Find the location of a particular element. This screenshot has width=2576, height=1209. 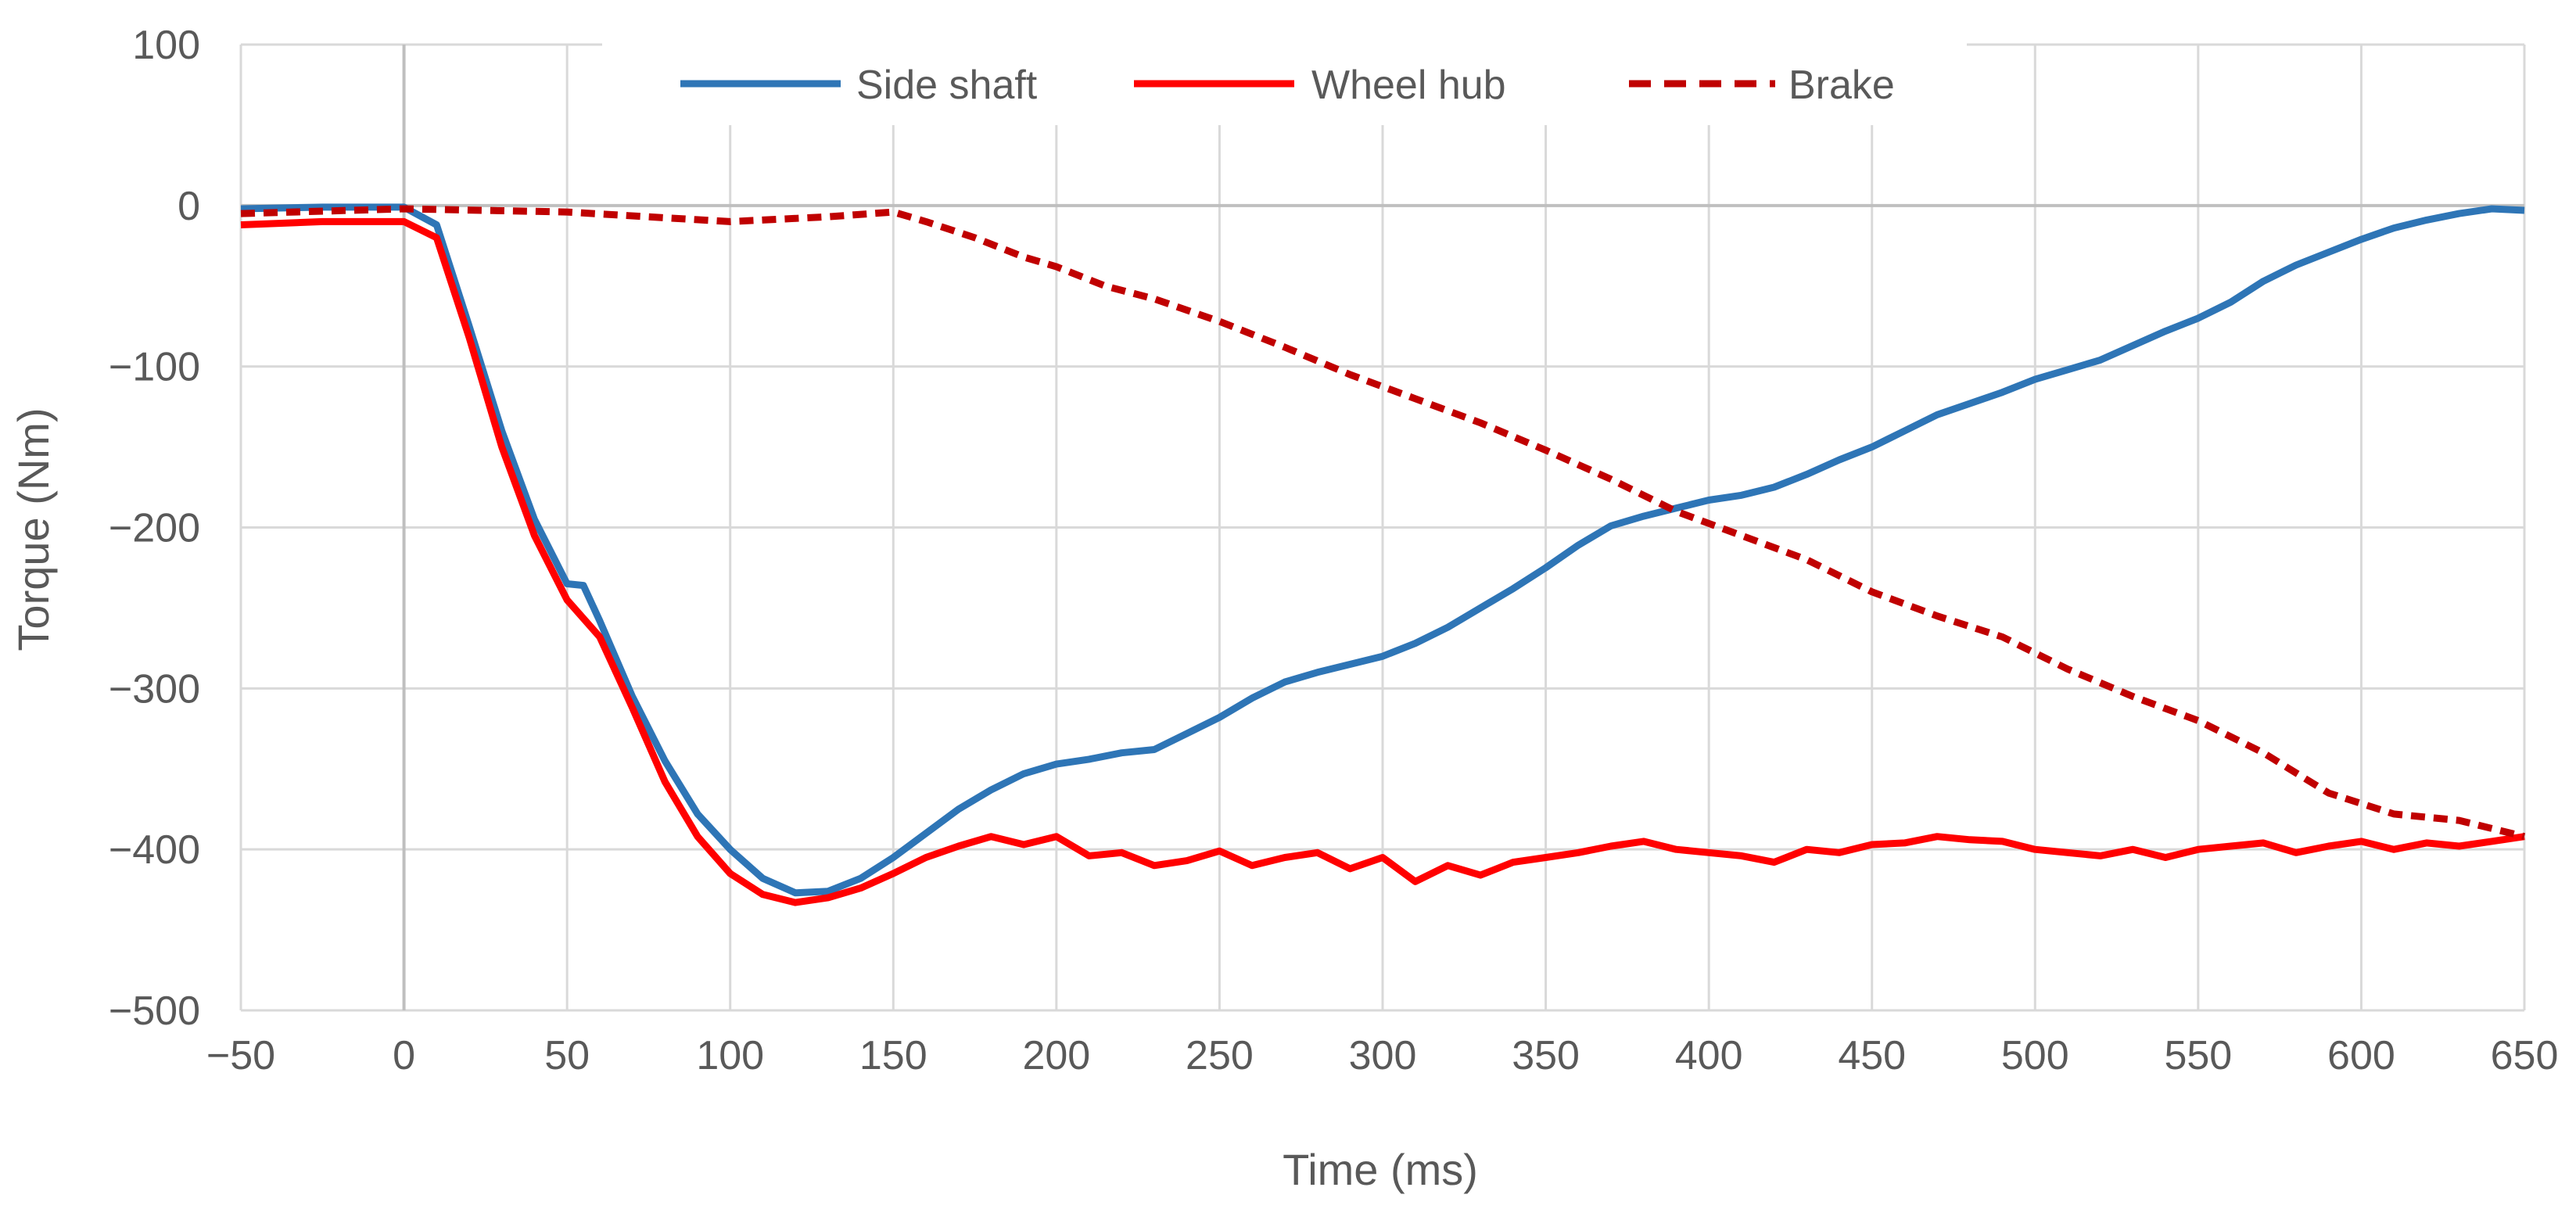

y-axis-title: Torque (Nm) is located at coordinates (33, 529).